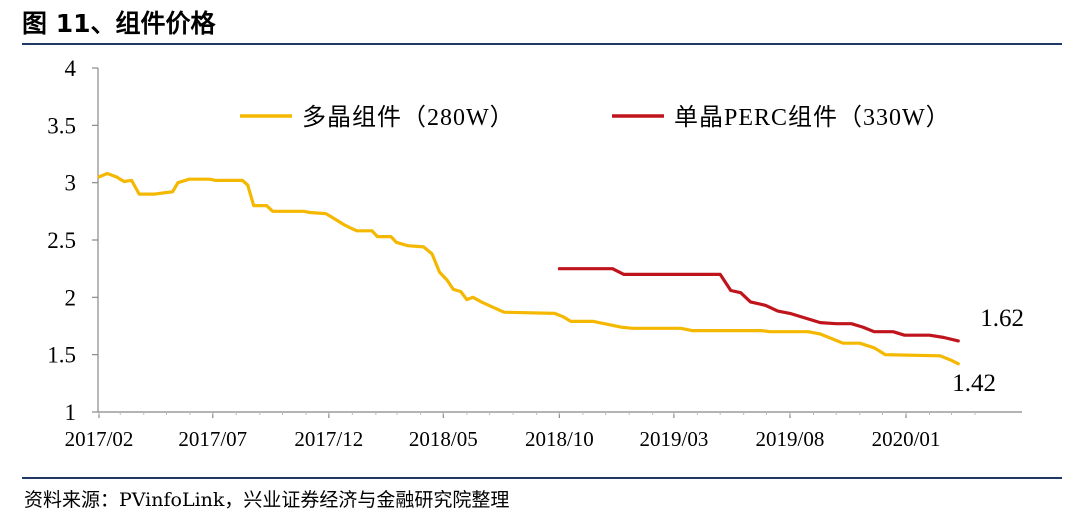 Image resolution: width=1080 pixels, height=522 pixels. I want to click on legend: 多晶组件（280W） 单晶PERC组件（330W）, so click(595, 117).